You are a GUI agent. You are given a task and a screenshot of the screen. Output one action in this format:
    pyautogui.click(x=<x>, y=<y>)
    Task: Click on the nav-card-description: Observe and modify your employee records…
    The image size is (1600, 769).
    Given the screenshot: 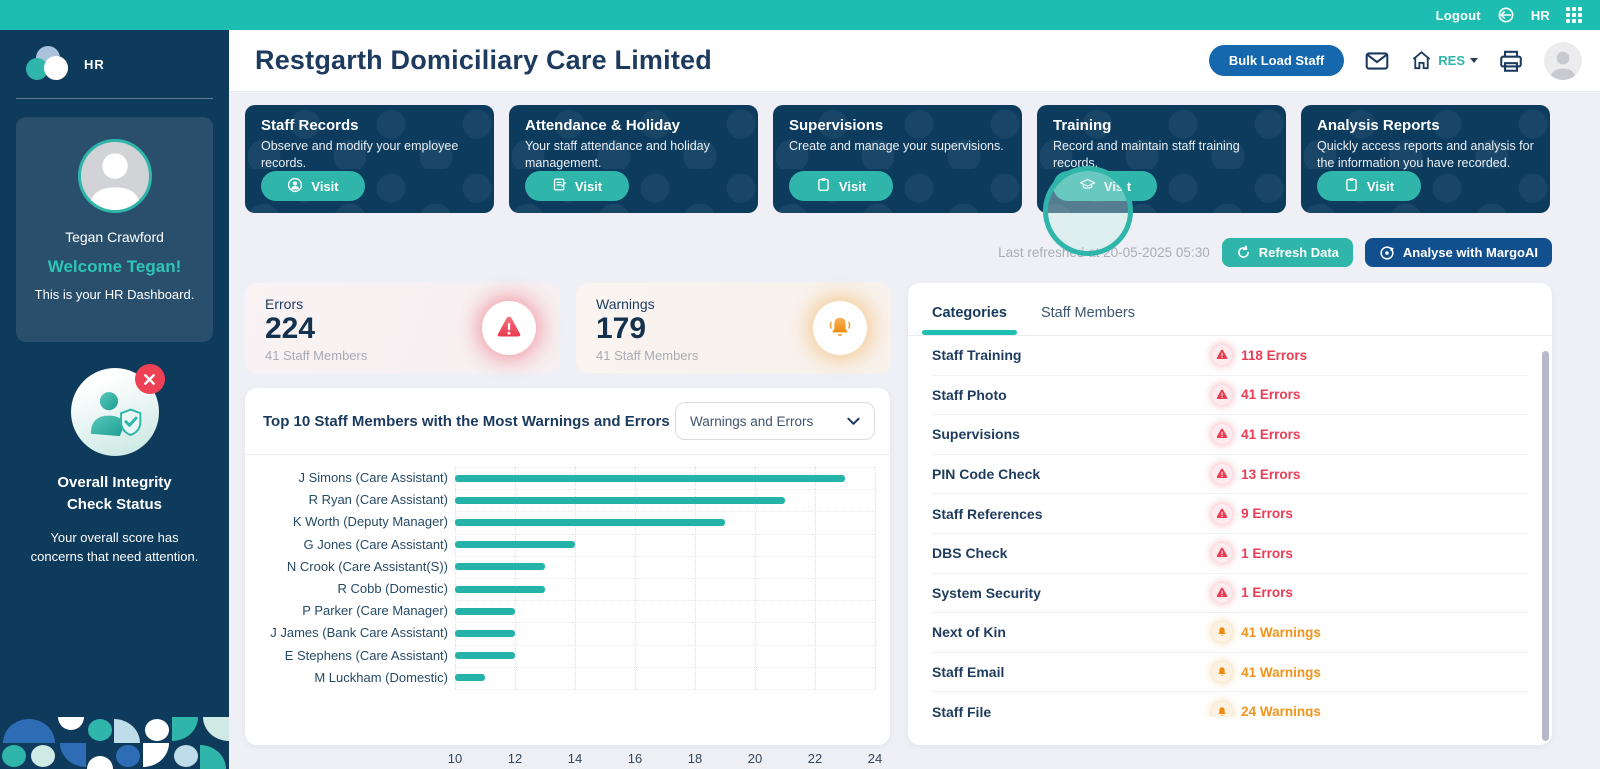 What is the action you would take?
    pyautogui.click(x=360, y=155)
    